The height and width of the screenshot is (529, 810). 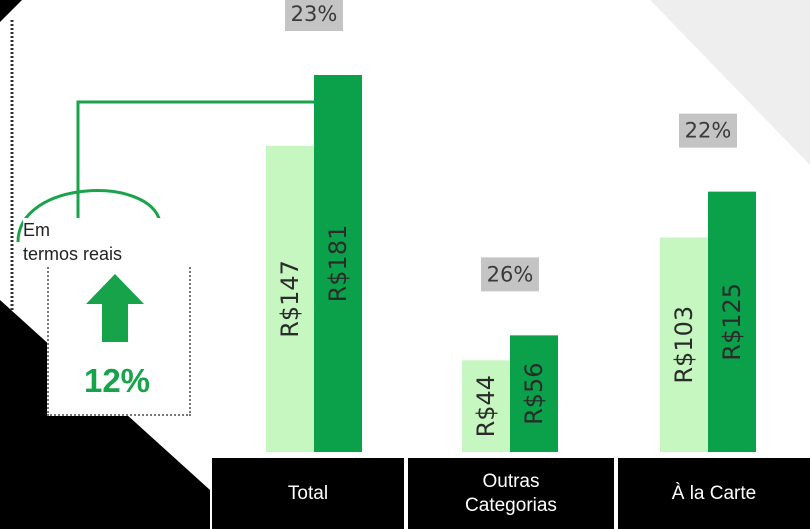 I want to click on growth-label-cat-1: 23%, so click(x=314, y=14).